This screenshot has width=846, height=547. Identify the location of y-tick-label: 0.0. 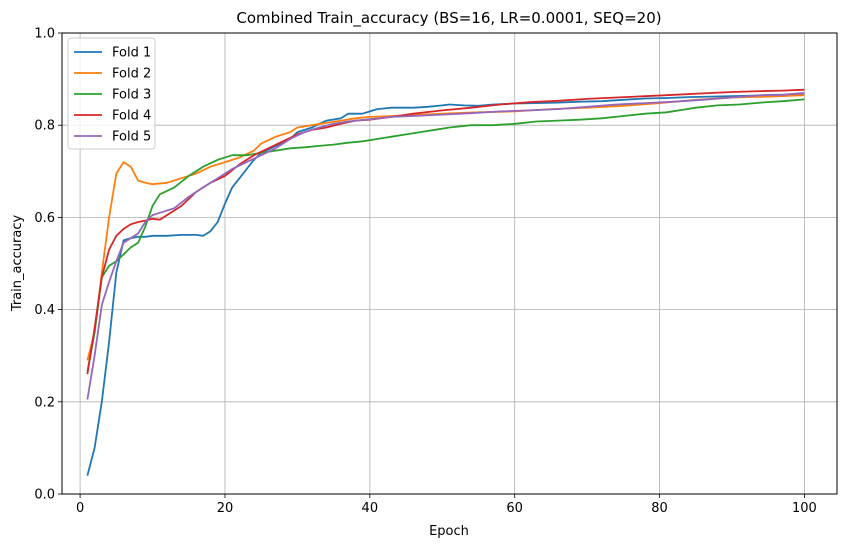
(44, 495).